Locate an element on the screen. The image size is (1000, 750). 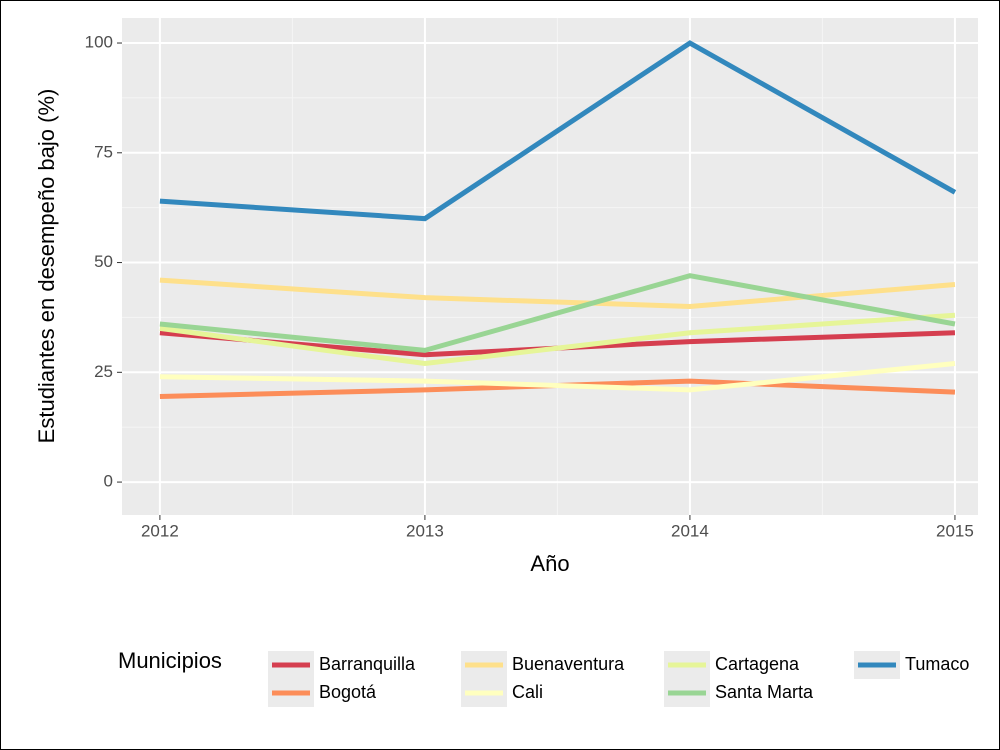
x-axis-title: Año is located at coordinates (549, 563).